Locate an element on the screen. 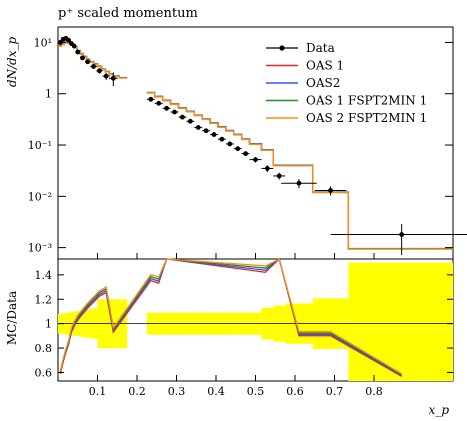 The height and width of the screenshot is (421, 467). chart-title: p⁺ scaled momentum is located at coordinates (128, 13).